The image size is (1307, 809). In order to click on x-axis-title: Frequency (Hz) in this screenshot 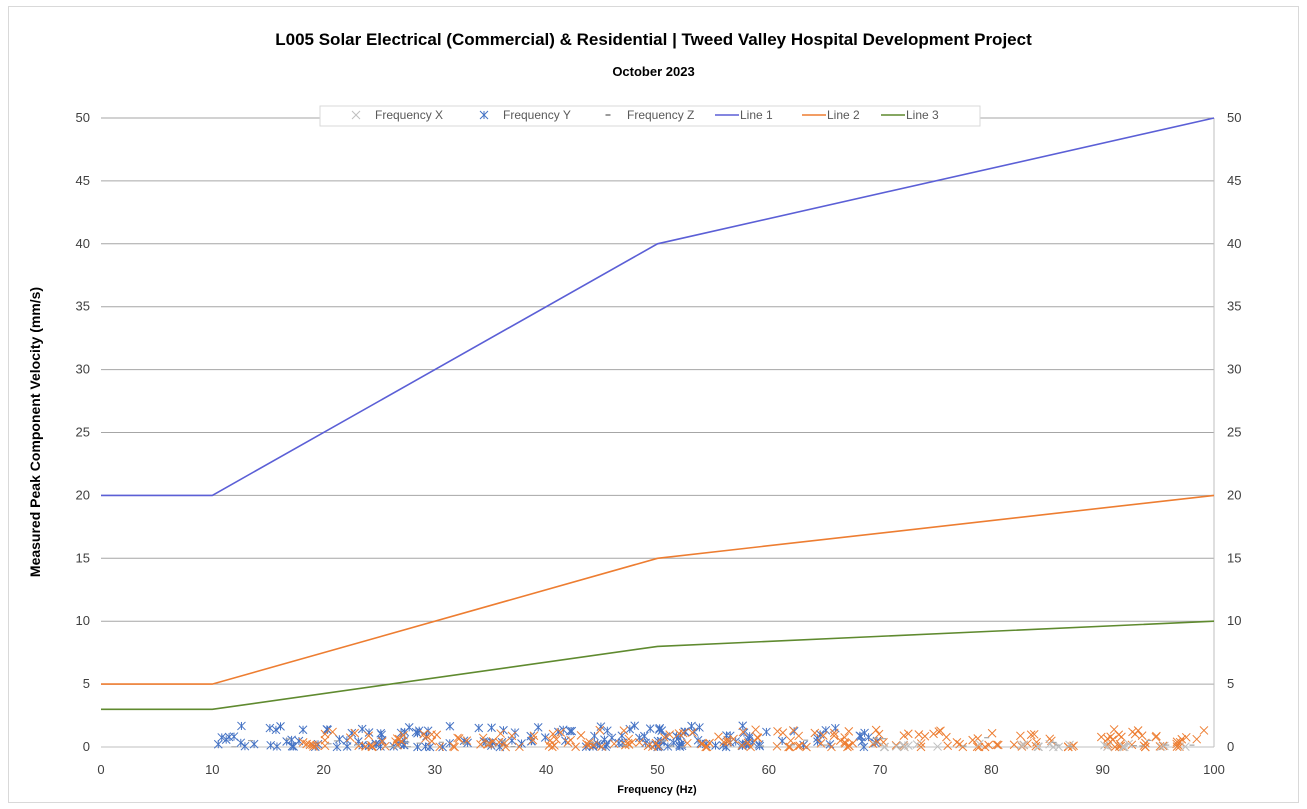, I will do `click(657, 790)`.